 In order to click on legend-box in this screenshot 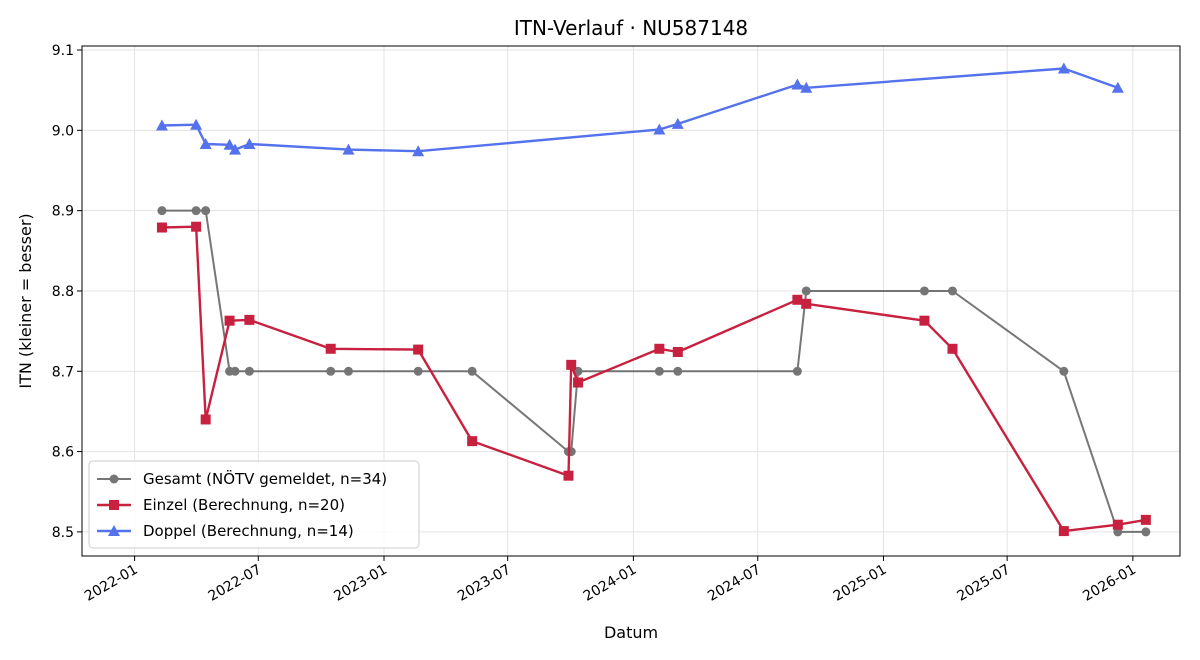, I will do `click(254, 504)`.